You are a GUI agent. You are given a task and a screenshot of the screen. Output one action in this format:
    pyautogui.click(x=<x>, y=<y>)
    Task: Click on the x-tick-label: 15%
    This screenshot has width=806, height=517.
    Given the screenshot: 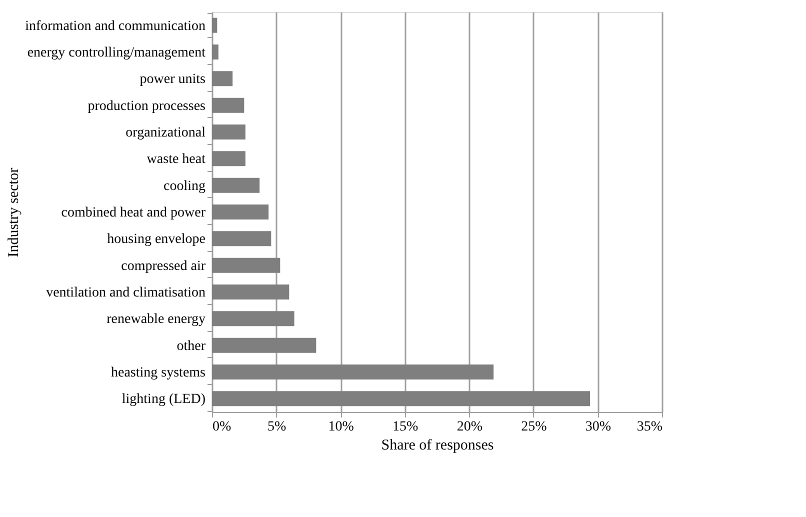 What is the action you would take?
    pyautogui.click(x=405, y=427)
    